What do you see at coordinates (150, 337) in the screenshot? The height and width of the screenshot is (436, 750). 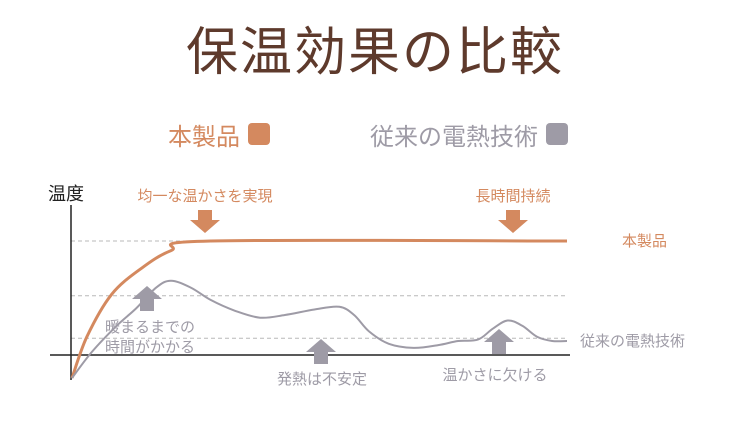 I see `annotation-slow-warmup: 暖まるまでの時間がかかる` at bounding box center [150, 337].